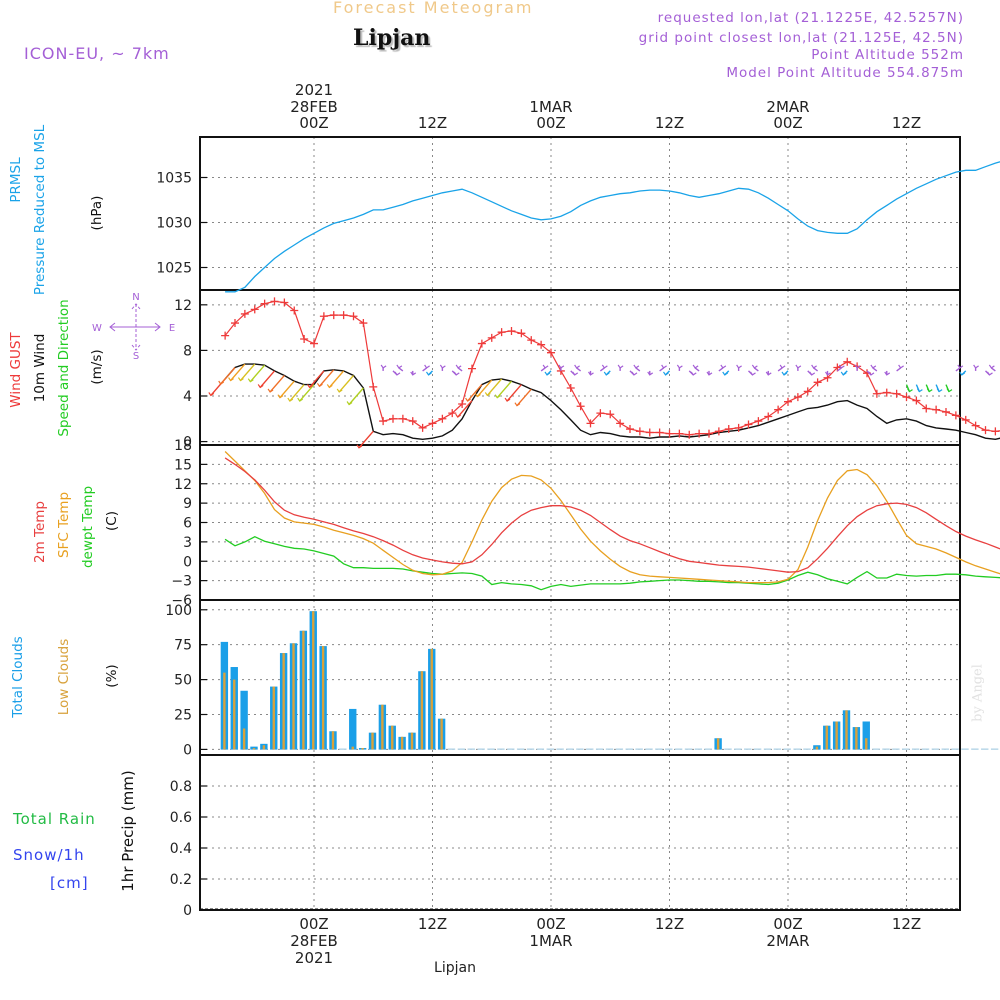 The image size is (1000, 1000). Describe the element at coordinates (810, 18) in the screenshot. I see `requested-coords: requested lon,lat (21.1225E, 42.5257N)` at that location.